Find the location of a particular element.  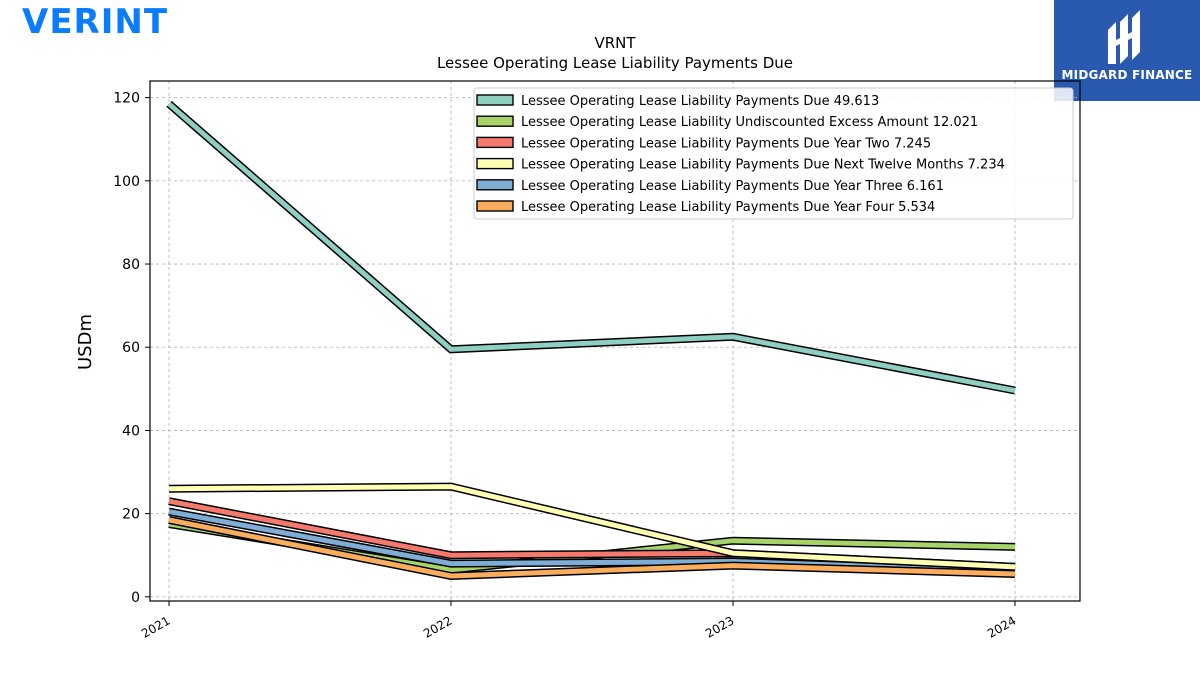

y-tick-label: 20 is located at coordinates (131, 515).